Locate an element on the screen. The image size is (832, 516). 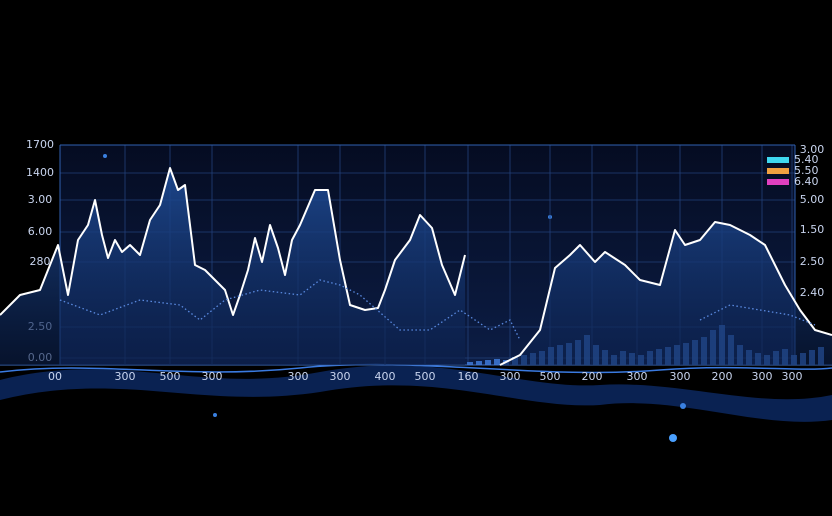
y-tick-label: 3.00 is located at coordinates (40, 199).